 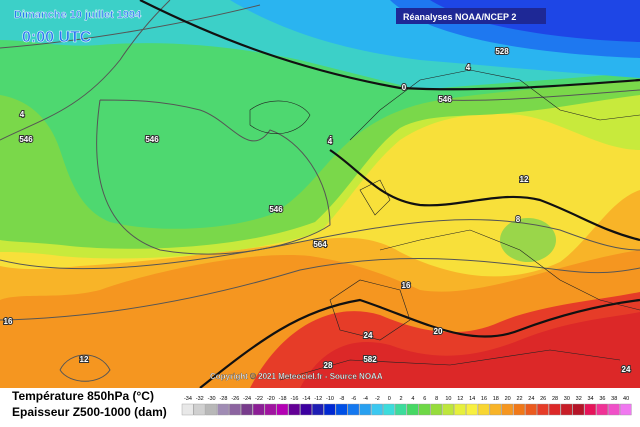 I want to click on scale-label: -14, so click(x=306, y=399).